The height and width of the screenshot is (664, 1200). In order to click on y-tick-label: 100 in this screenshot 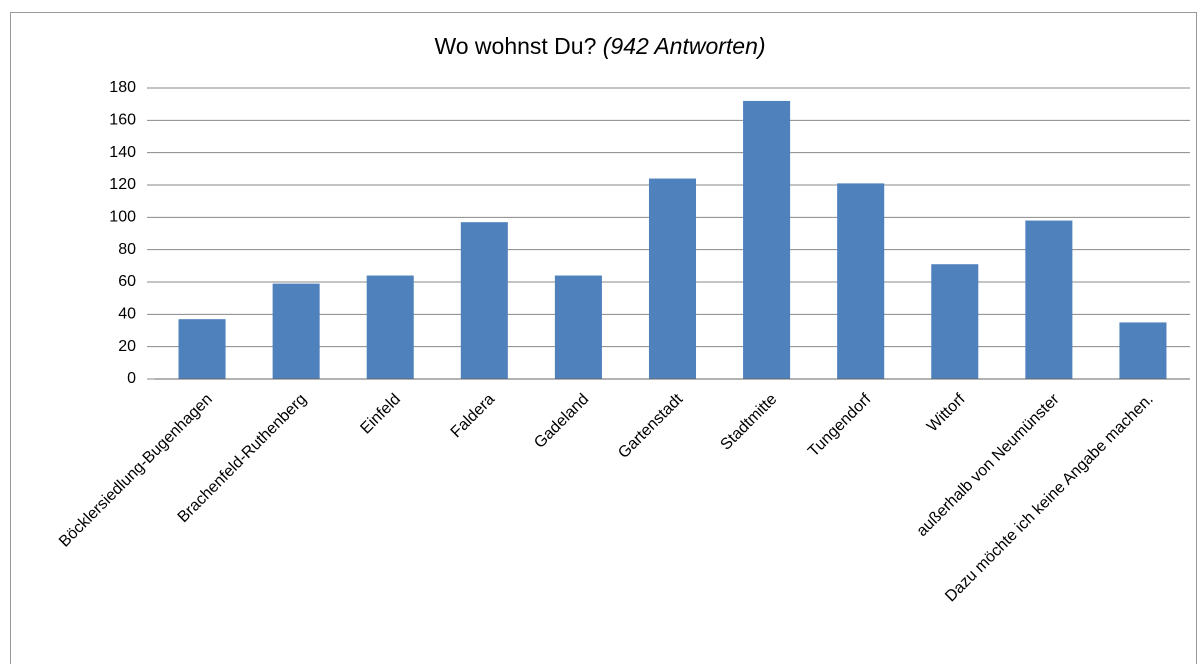, I will do `click(122, 217)`.